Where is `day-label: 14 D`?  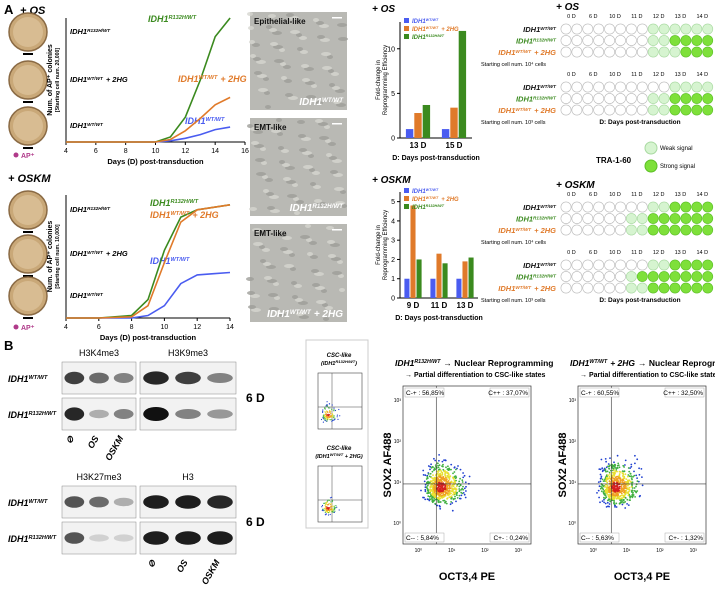
day-label: 14 D is located at coordinates (702, 75).